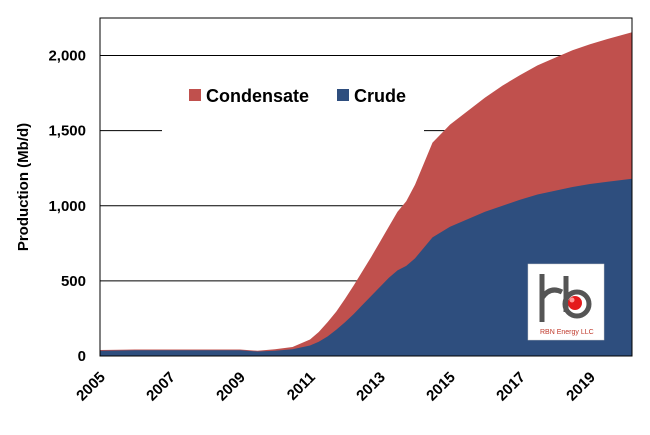  What do you see at coordinates (195, 95) in the screenshot?
I see `legend-swatch-condensate` at bounding box center [195, 95].